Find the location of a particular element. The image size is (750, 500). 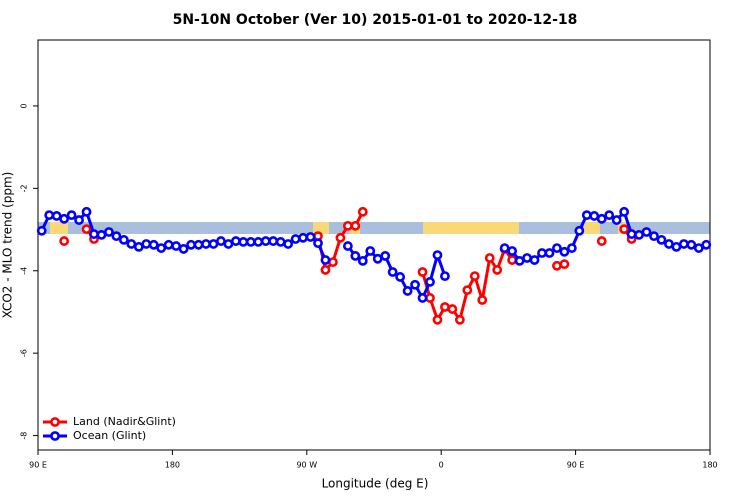

legend-marker is located at coordinates (55, 436).